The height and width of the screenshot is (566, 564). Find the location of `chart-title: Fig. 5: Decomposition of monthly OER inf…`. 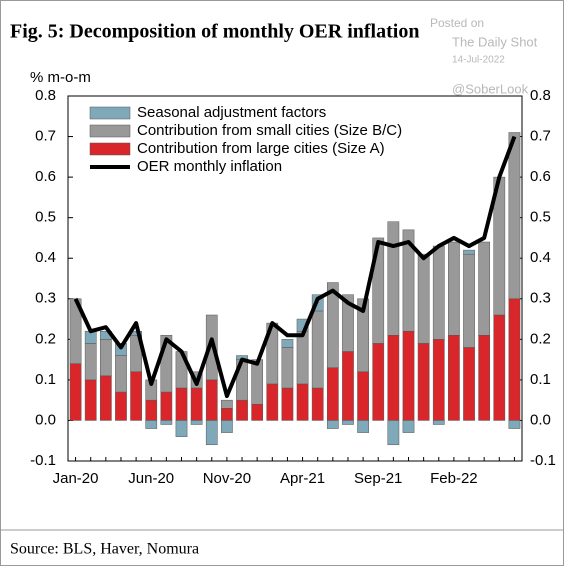

chart-title: Fig. 5: Decomposition of monthly OER inf… is located at coordinates (214, 32).